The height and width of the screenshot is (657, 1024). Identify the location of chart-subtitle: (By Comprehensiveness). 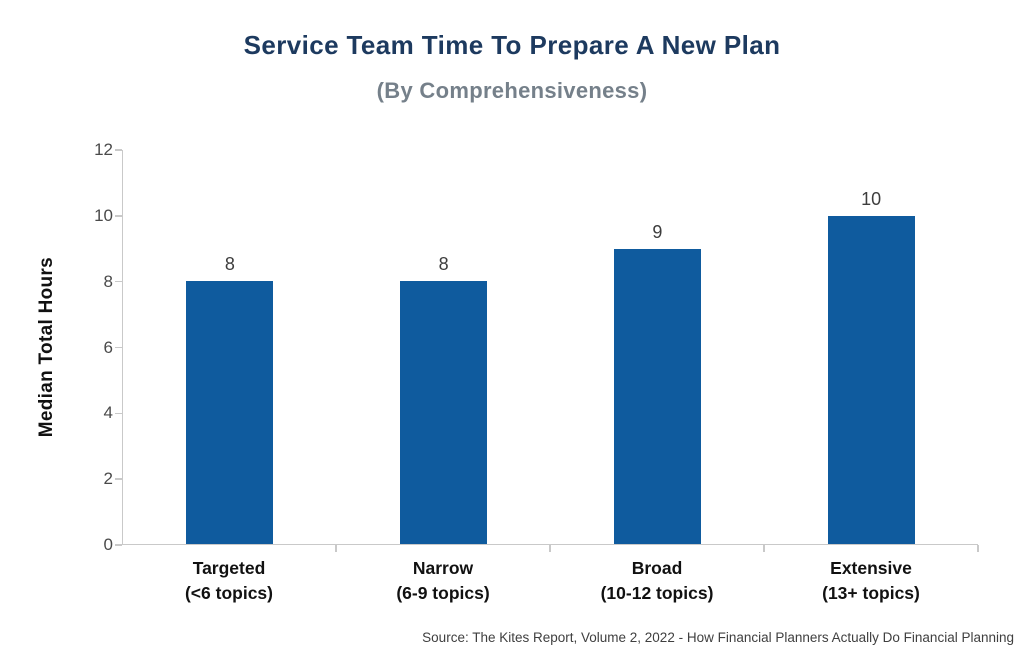
(512, 90).